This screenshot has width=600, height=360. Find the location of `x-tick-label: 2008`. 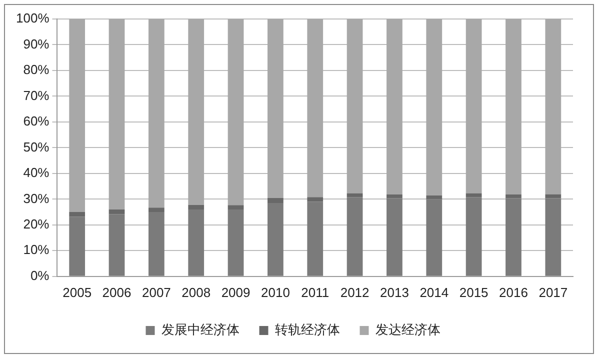

x-tick-label: 2008 is located at coordinates (196, 292).